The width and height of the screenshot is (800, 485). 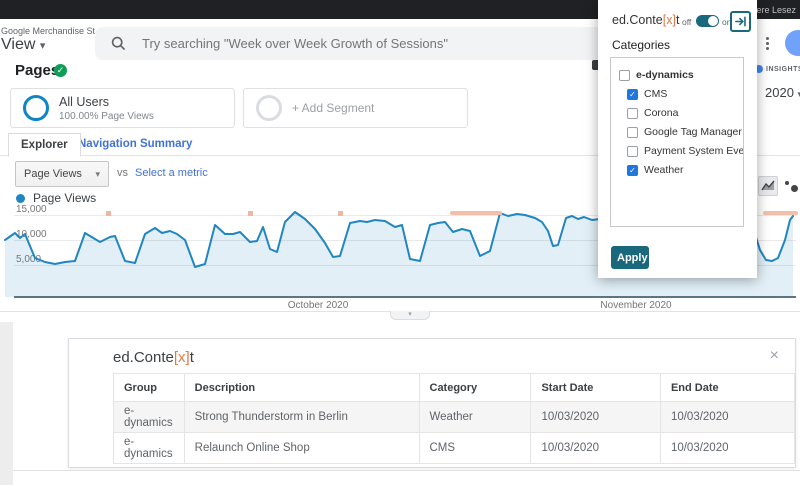 I want to click on motion-chart-view-button, so click(x=790, y=186).